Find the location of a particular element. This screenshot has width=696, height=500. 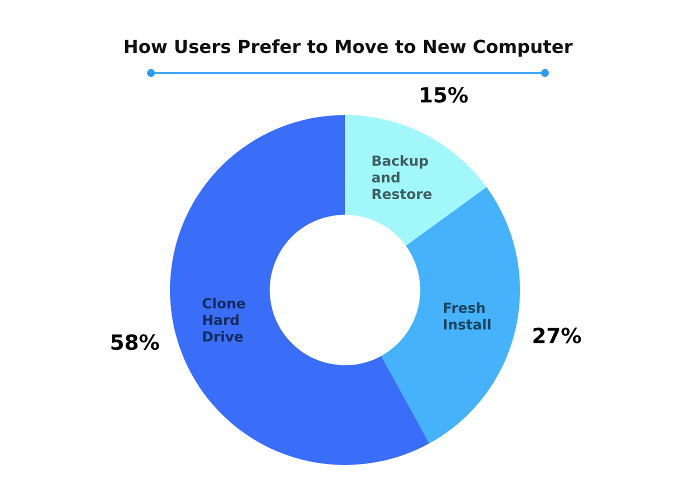

chart-title: How Users Prefer to Move to New Computer is located at coordinates (348, 48).